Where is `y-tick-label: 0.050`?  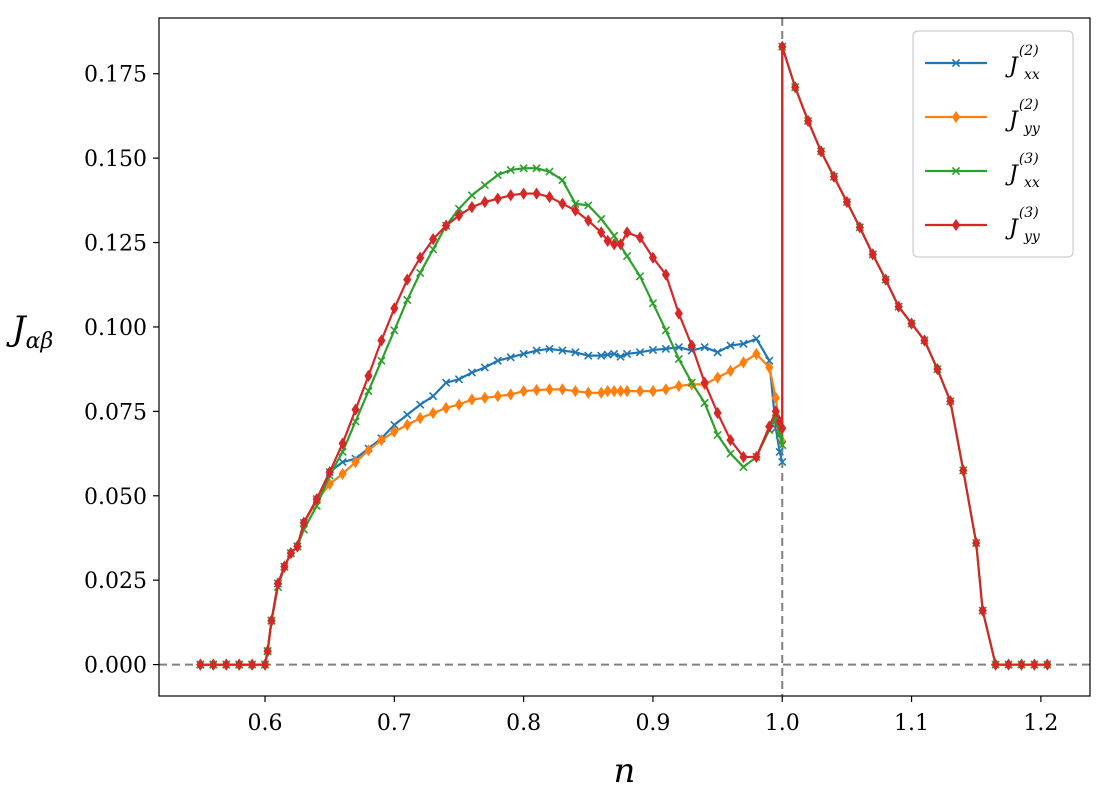 y-tick-label: 0.050 is located at coordinates (115, 497).